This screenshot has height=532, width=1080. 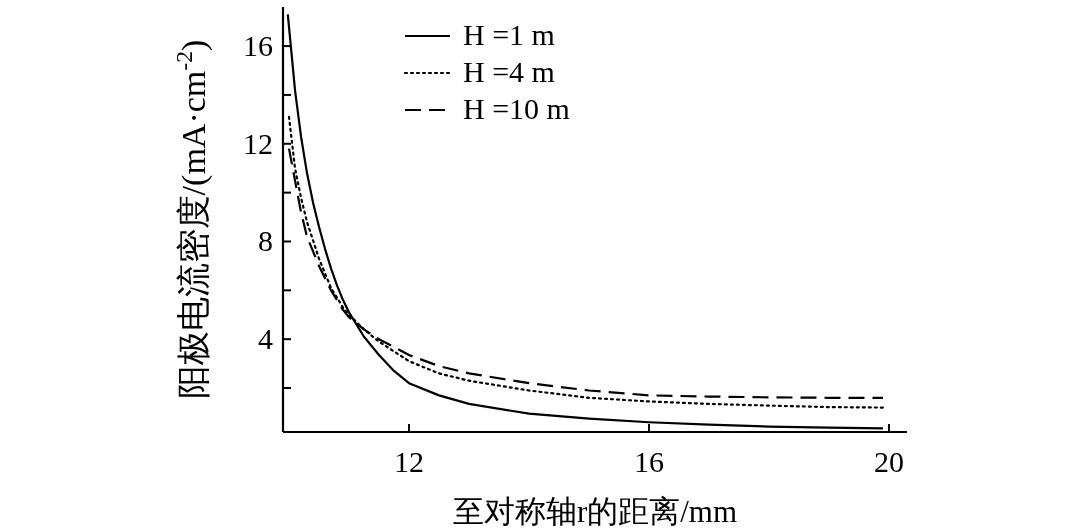 I want to click on y-tick-label: 8, so click(x=265, y=241).